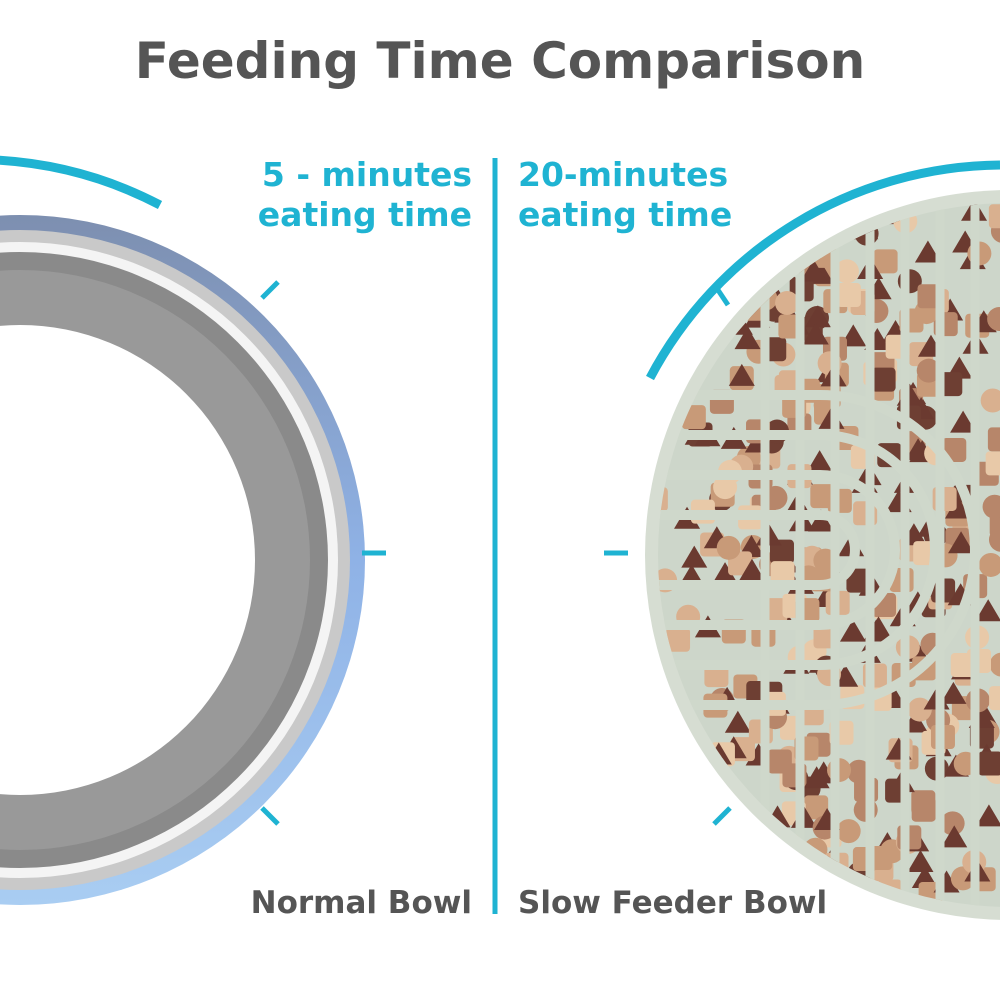  Describe the element at coordinates (361, 903) in the screenshot. I see `bowl-label: Normal Bowl` at that location.